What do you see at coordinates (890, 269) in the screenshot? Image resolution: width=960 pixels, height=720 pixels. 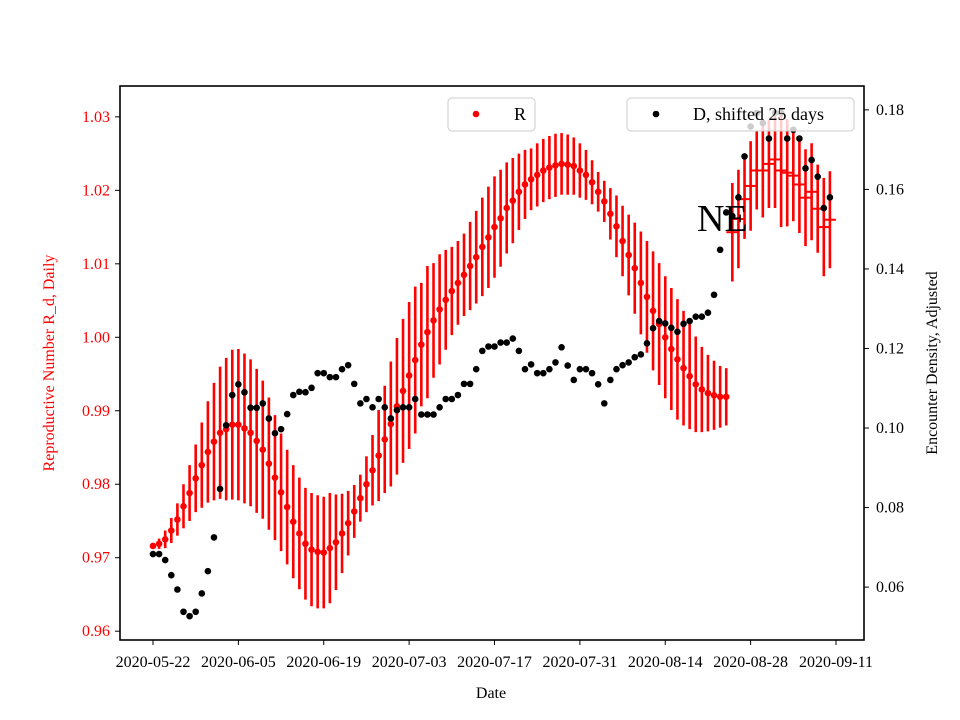 I see `y-right-tick-label: 0.14` at bounding box center [890, 269].